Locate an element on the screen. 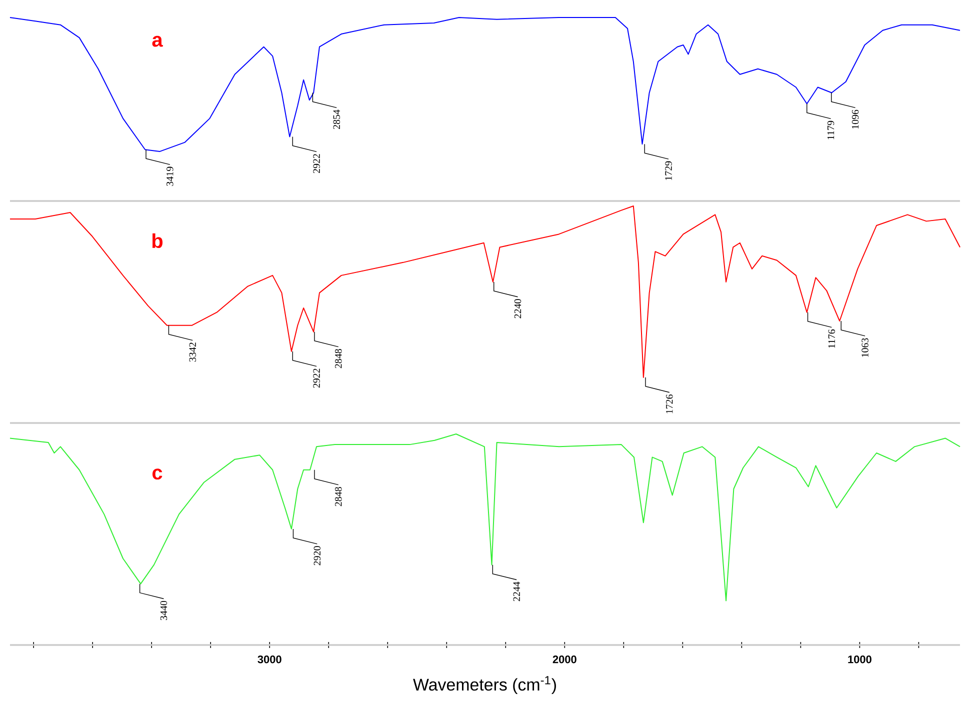  annotation: 1176 is located at coordinates (832, 338).